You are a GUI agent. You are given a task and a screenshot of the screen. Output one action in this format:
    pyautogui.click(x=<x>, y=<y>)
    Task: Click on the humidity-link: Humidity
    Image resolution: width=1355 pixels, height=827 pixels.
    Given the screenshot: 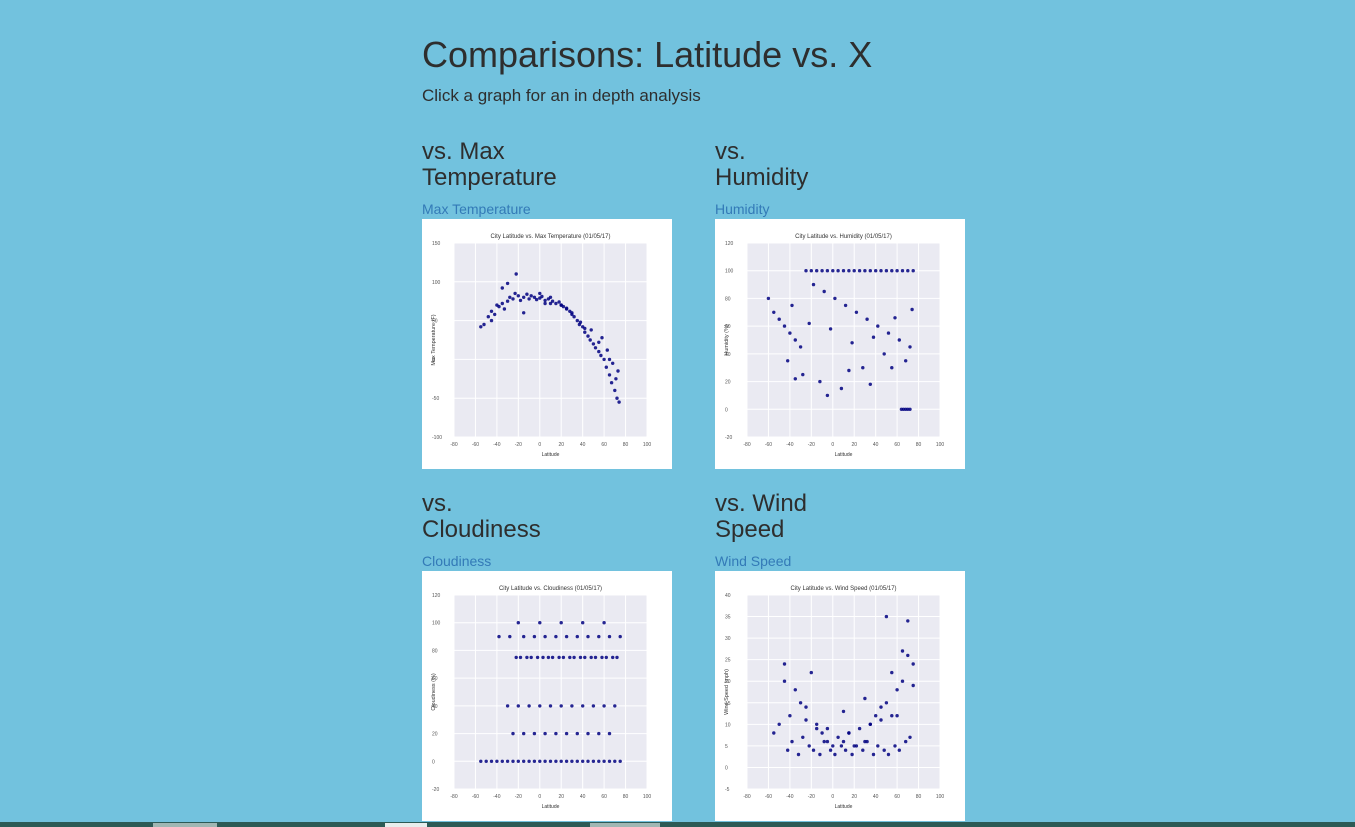 What is the action you would take?
    pyautogui.click(x=742, y=209)
    